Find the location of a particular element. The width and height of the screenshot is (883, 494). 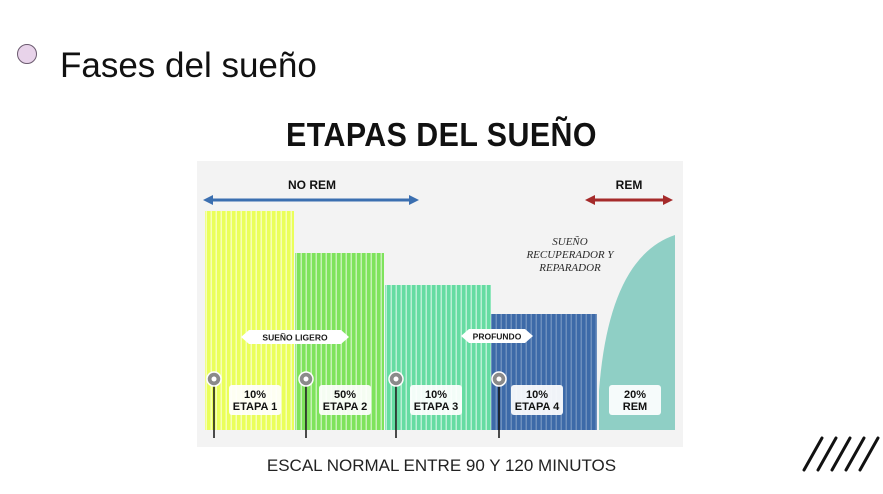

stage-category-label-3: ETAPA 3 is located at coordinates (436, 407).